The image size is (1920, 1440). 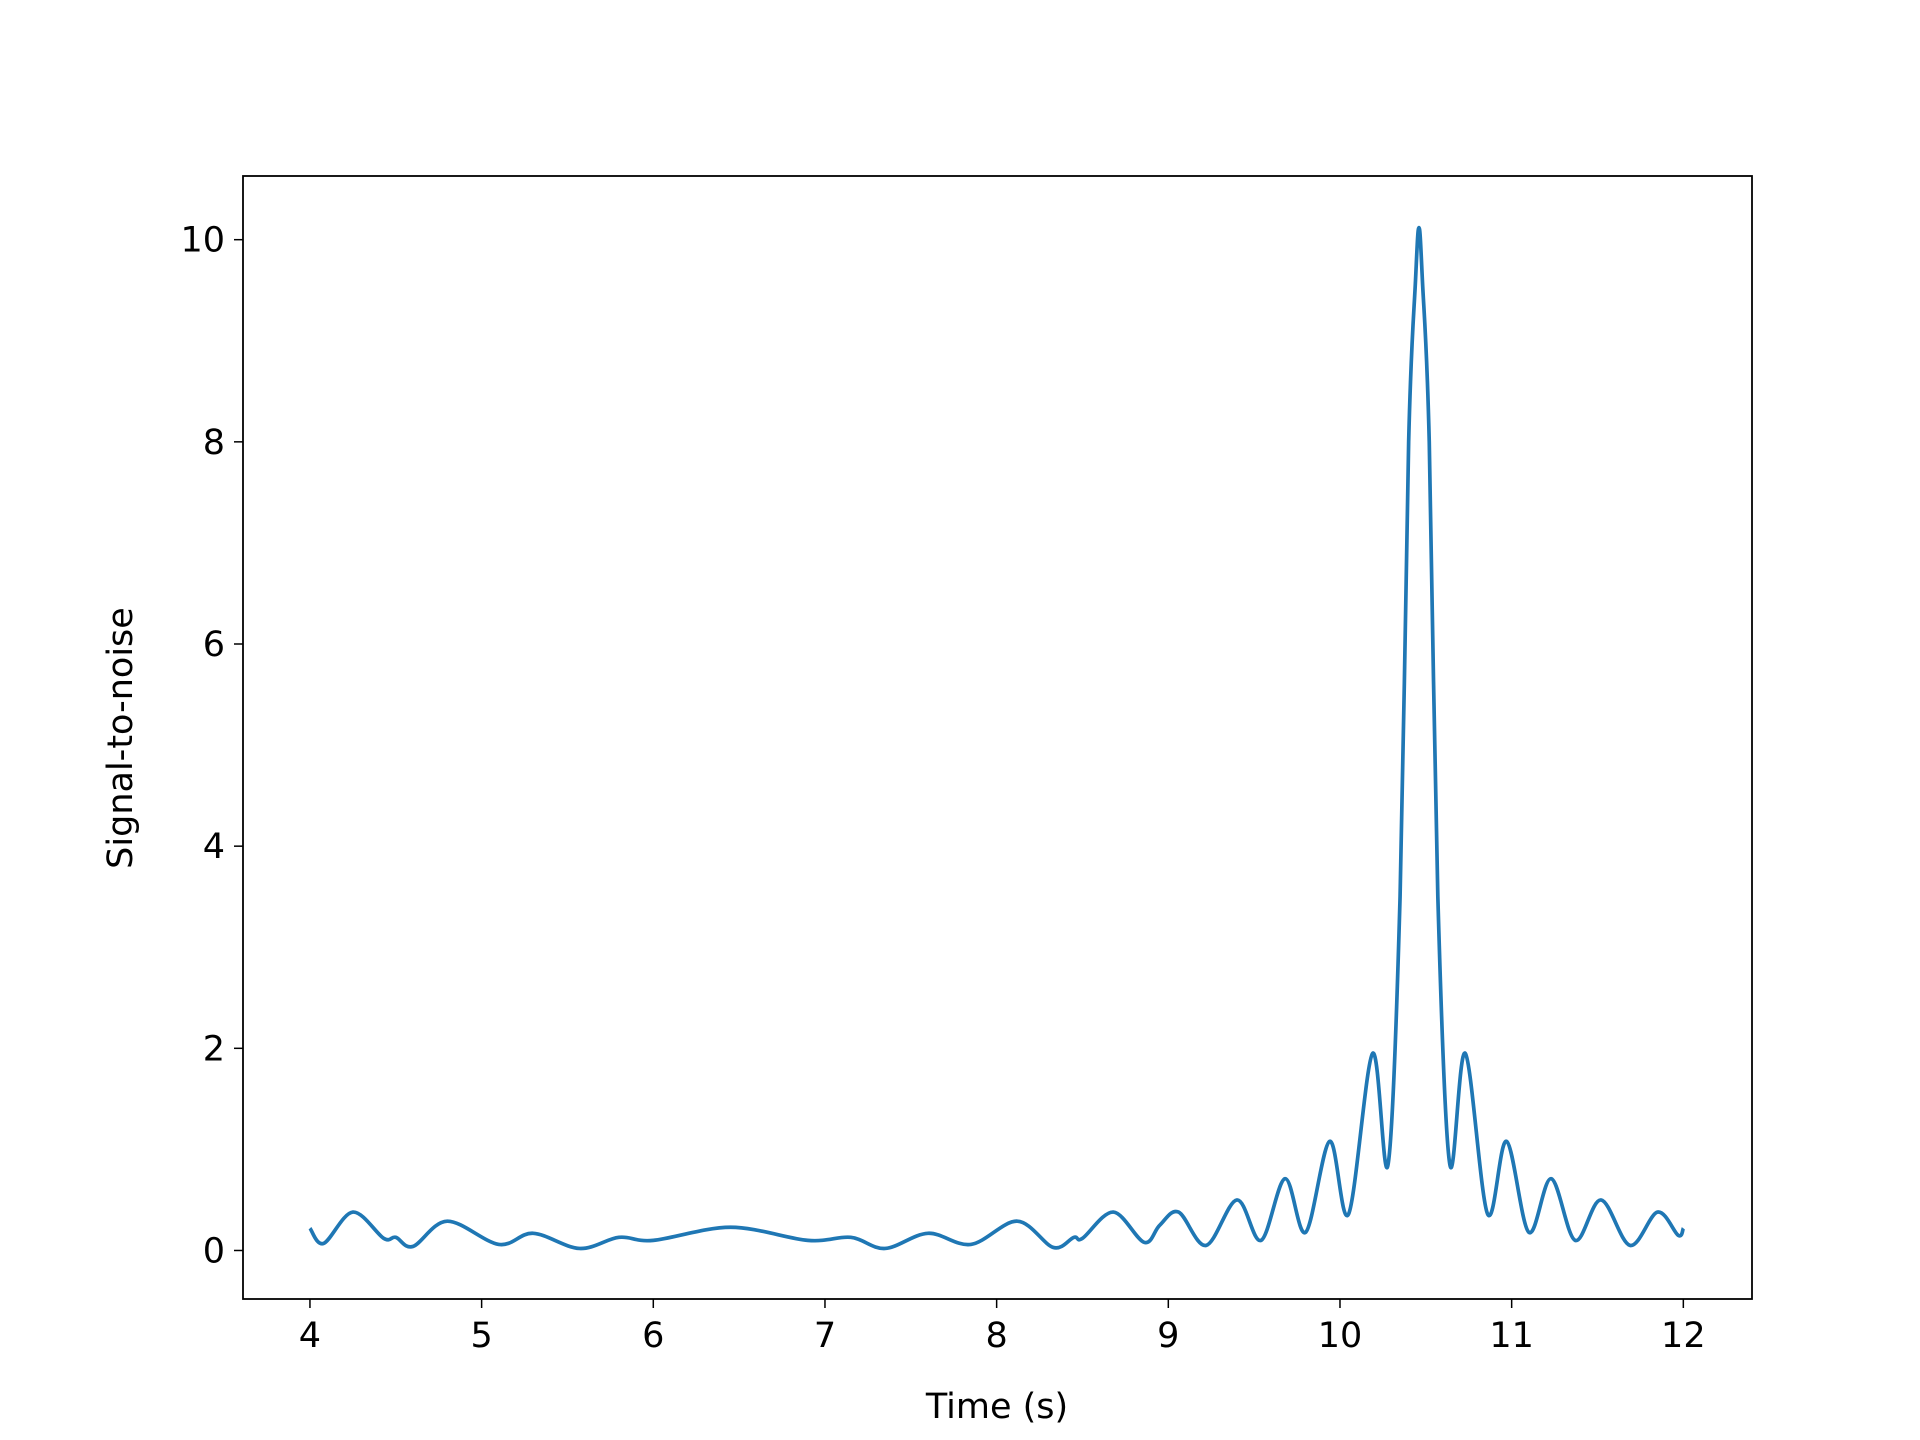 What do you see at coordinates (1683, 1336) in the screenshot?
I see `x-tick-label: 12` at bounding box center [1683, 1336].